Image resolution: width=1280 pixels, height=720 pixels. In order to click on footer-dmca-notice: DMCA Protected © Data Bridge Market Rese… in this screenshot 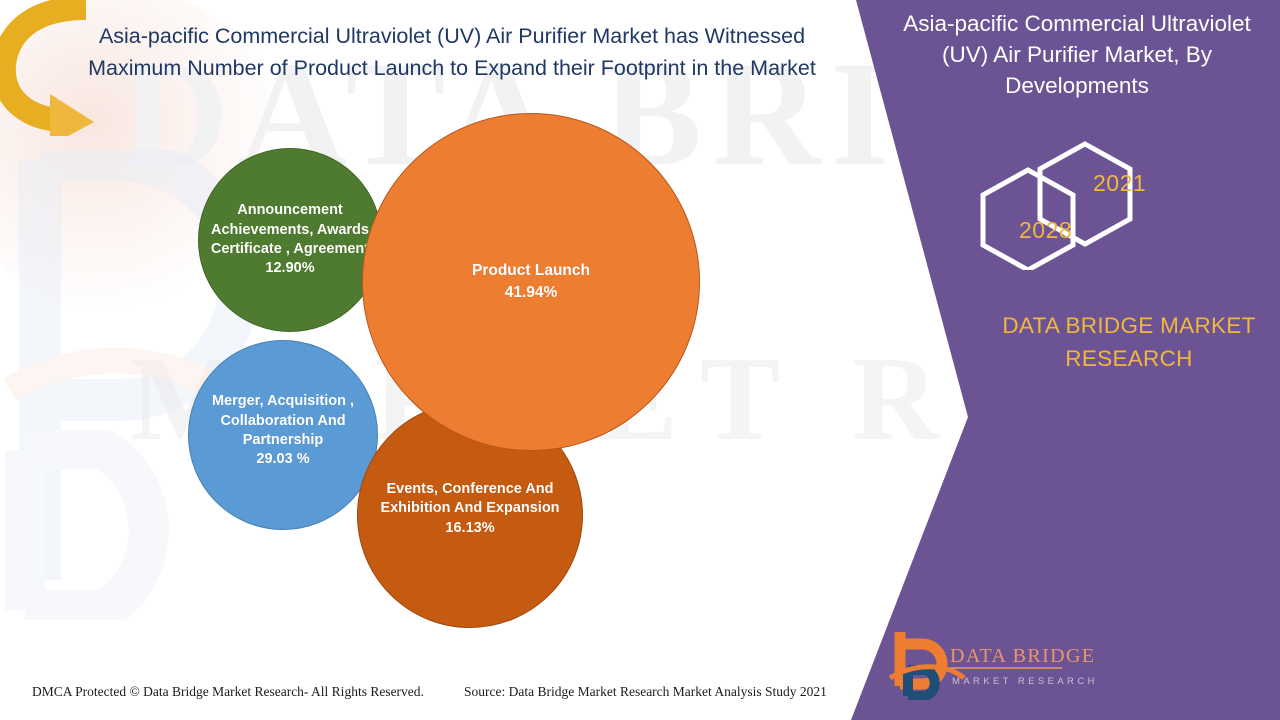, I will do `click(228, 691)`.